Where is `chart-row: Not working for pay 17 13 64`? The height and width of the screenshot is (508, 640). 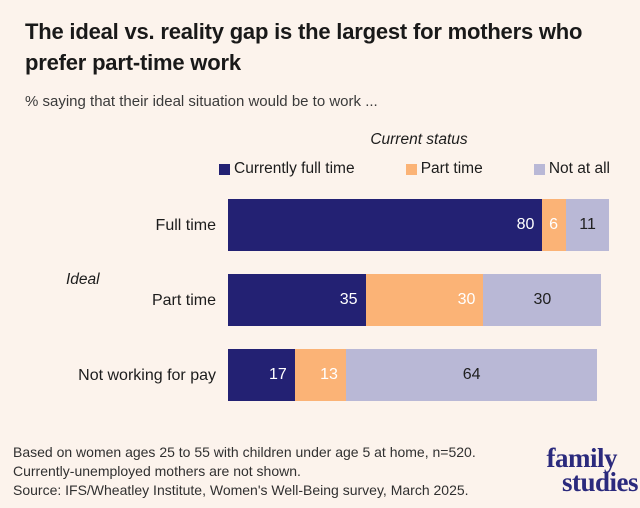
chart-row: Not working for pay 17 13 64 is located at coordinates (320, 375).